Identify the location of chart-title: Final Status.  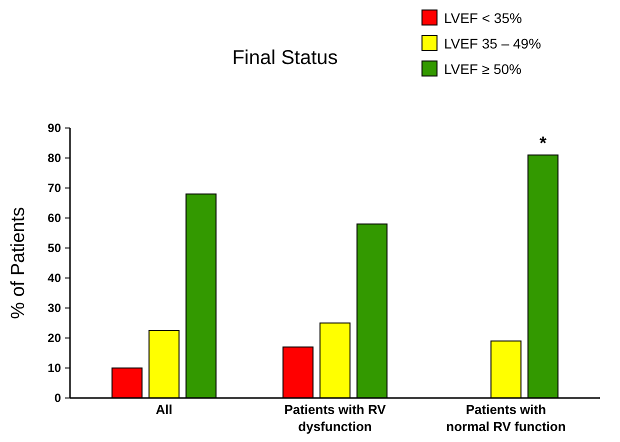
(285, 58).